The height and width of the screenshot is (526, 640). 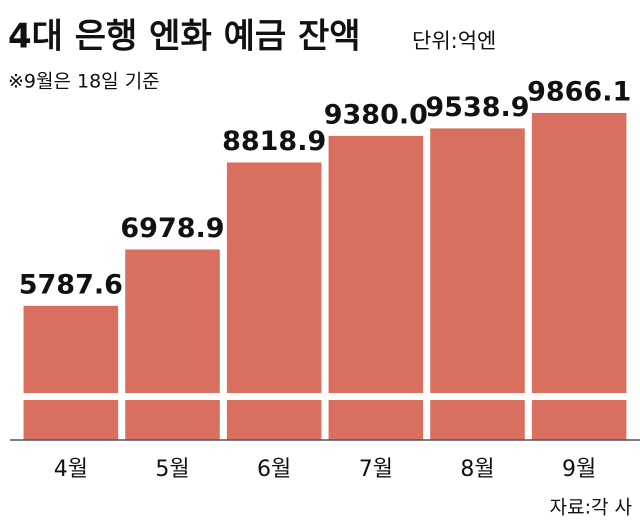 I want to click on x-tick-label: 9월, so click(x=579, y=469).